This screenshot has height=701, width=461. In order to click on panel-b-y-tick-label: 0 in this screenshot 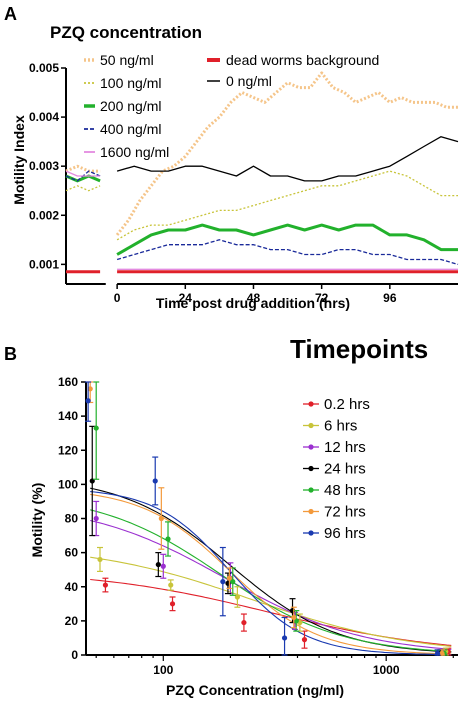, I will do `click(74, 655)`.